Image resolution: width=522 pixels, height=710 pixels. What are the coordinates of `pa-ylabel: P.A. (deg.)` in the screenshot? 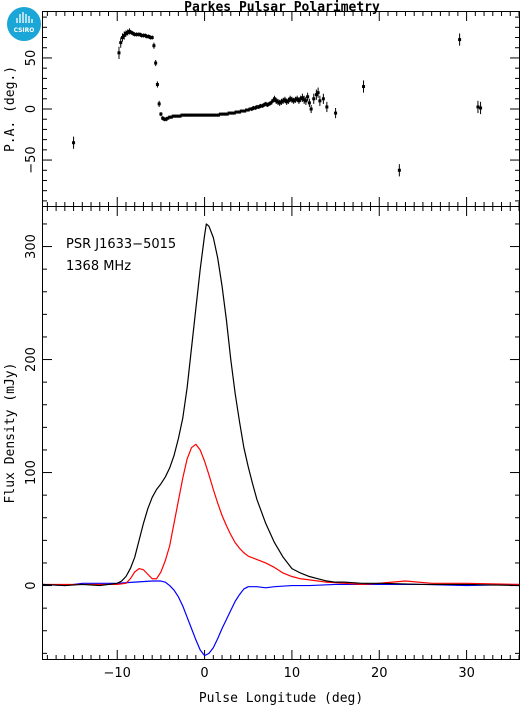 It's located at (10, 109).